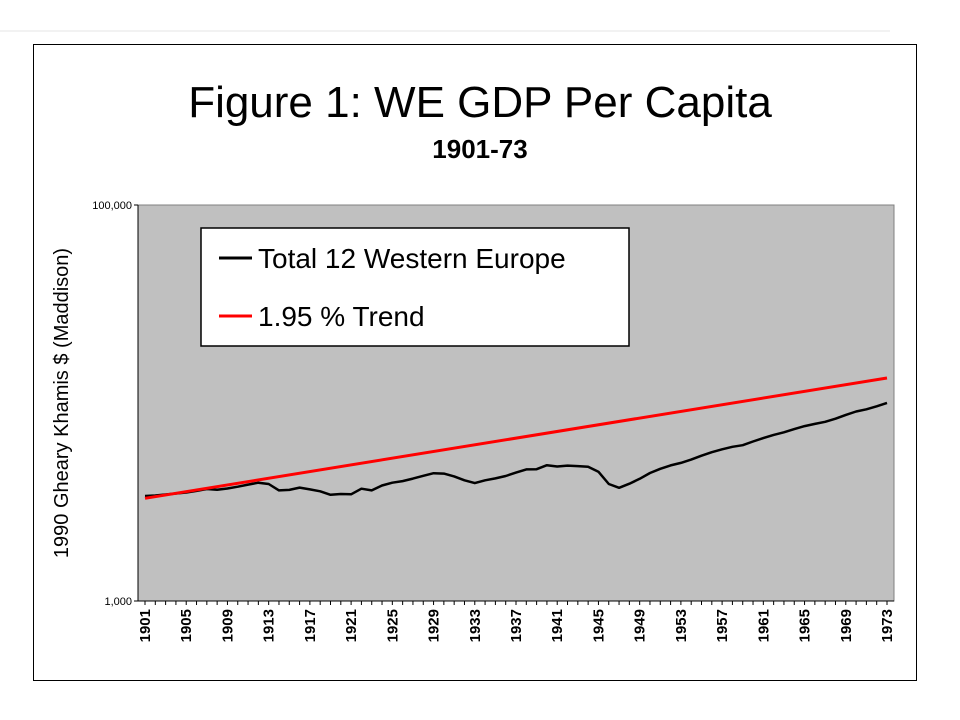 The height and width of the screenshot is (720, 960). What do you see at coordinates (392, 625) in the screenshot?
I see `x-tick-label: 1925` at bounding box center [392, 625].